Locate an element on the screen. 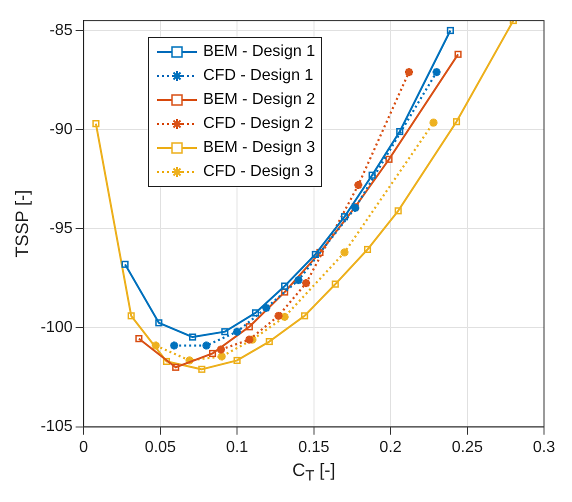 Image resolution: width=572 pixels, height=502 pixels. x-tick-label: 0.1 is located at coordinates (237, 447).